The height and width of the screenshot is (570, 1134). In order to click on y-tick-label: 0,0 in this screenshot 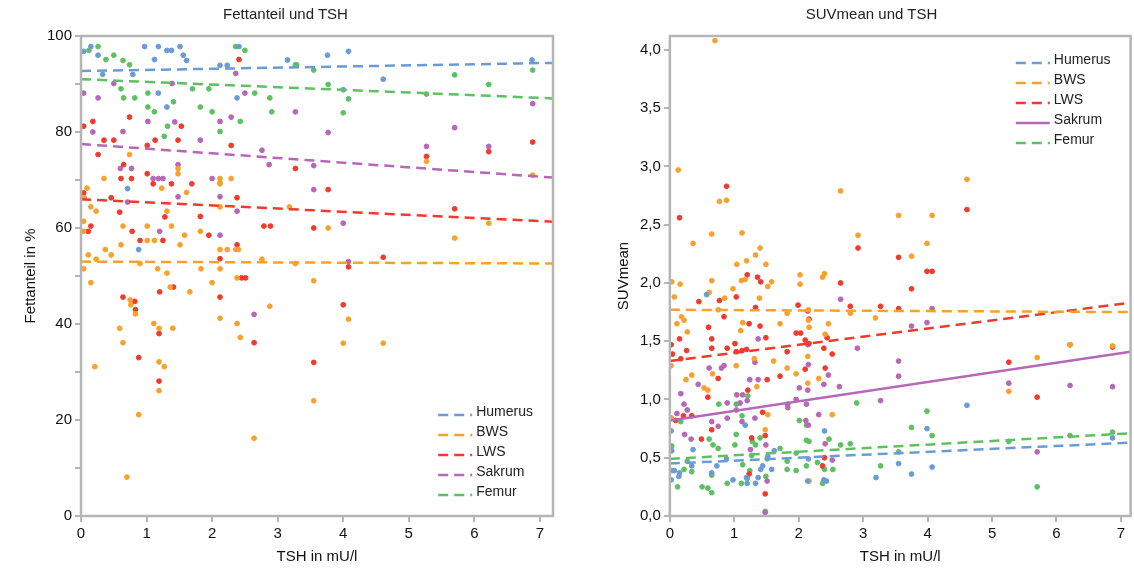, I will do `click(650, 515)`.